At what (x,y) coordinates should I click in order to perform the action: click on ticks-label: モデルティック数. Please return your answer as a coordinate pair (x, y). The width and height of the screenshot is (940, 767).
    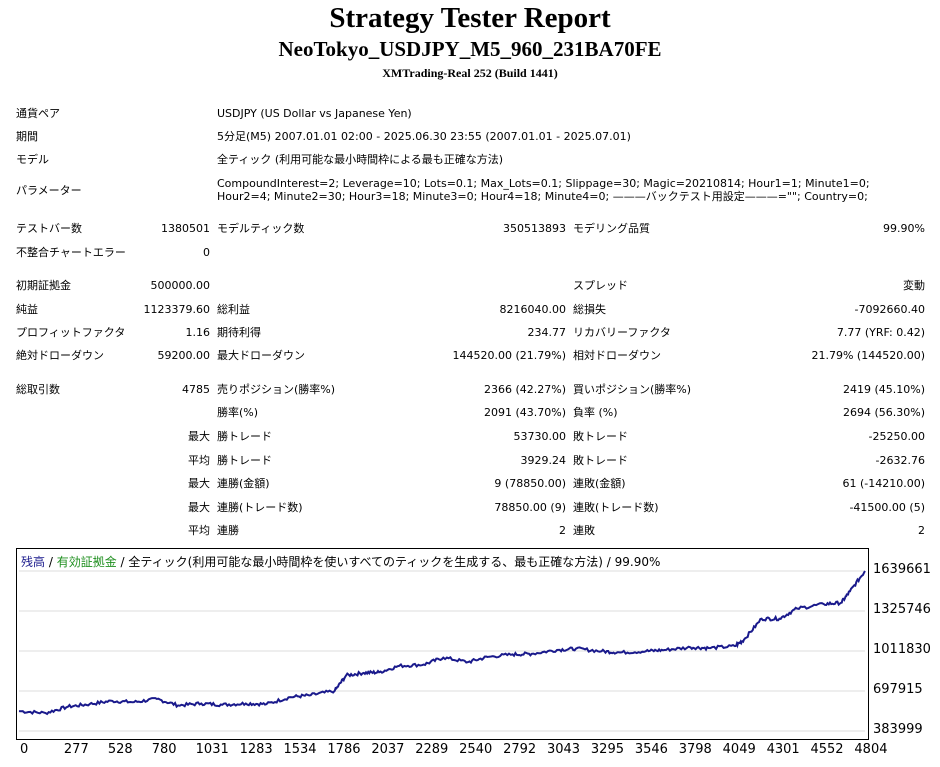
    Looking at the image, I should click on (261, 228).